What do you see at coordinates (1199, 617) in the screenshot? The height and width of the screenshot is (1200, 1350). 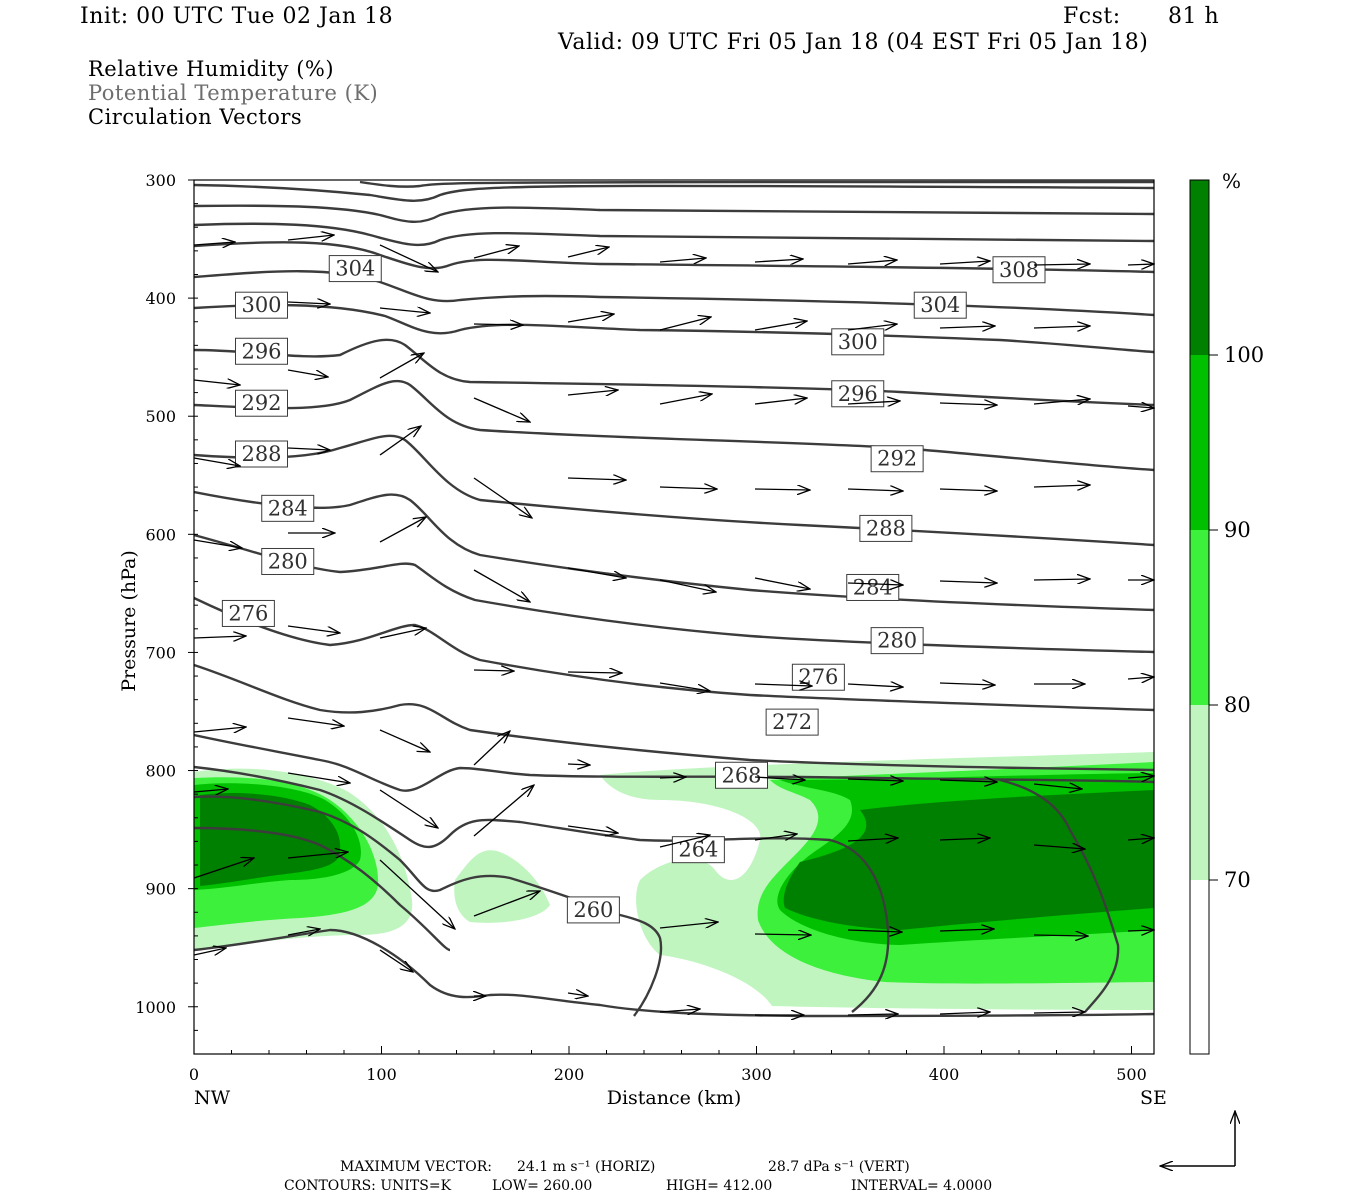 I see `colorbar-frame` at bounding box center [1199, 617].